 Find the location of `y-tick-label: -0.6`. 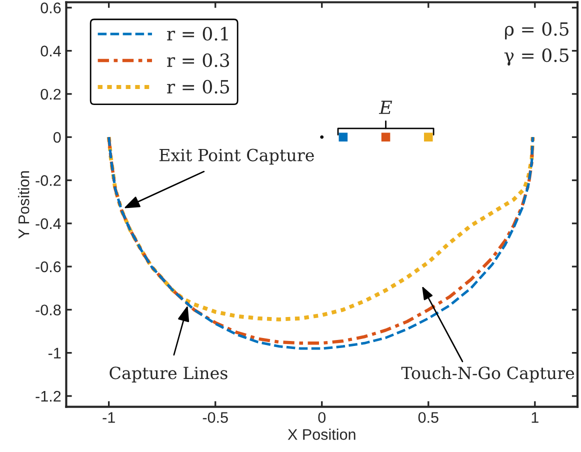

y-tick-label: -0.6 is located at coordinates (48, 266).